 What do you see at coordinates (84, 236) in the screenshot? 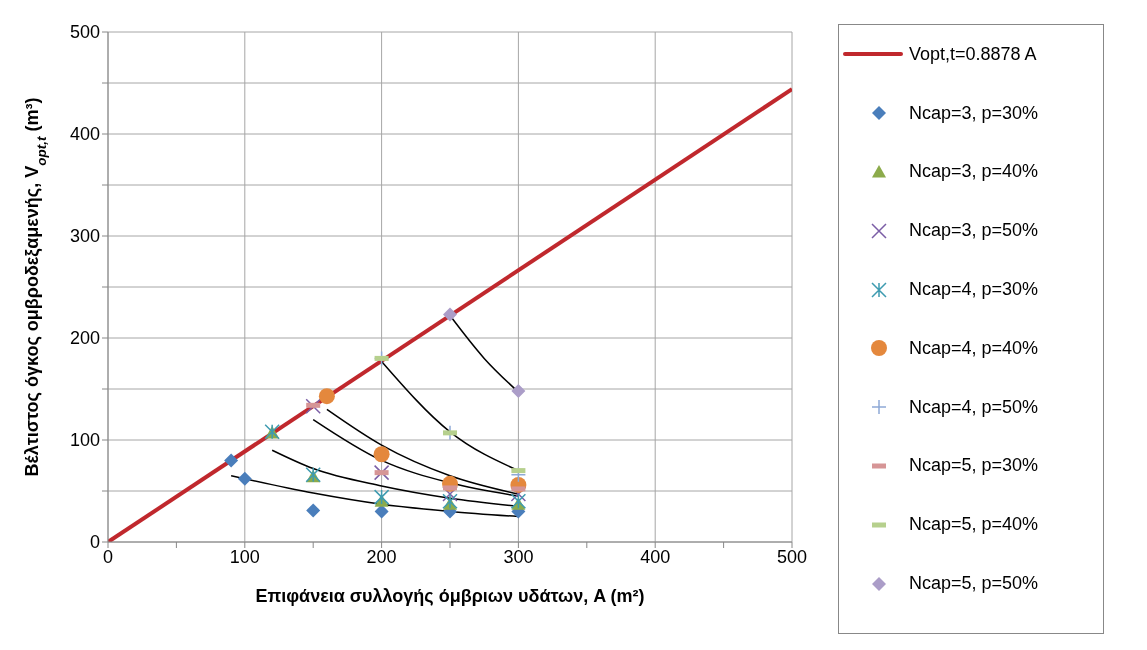
I see `y-tick-label: 300` at bounding box center [84, 236].